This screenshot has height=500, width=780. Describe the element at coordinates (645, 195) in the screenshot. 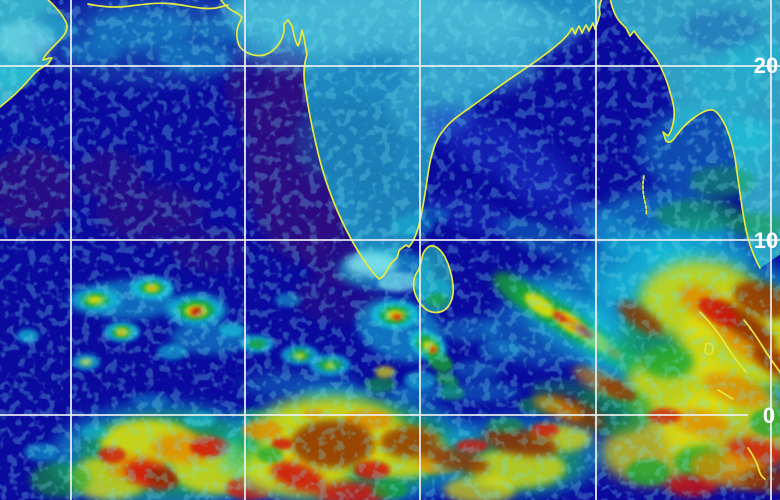

I see `andaman-islands-chain` at that location.